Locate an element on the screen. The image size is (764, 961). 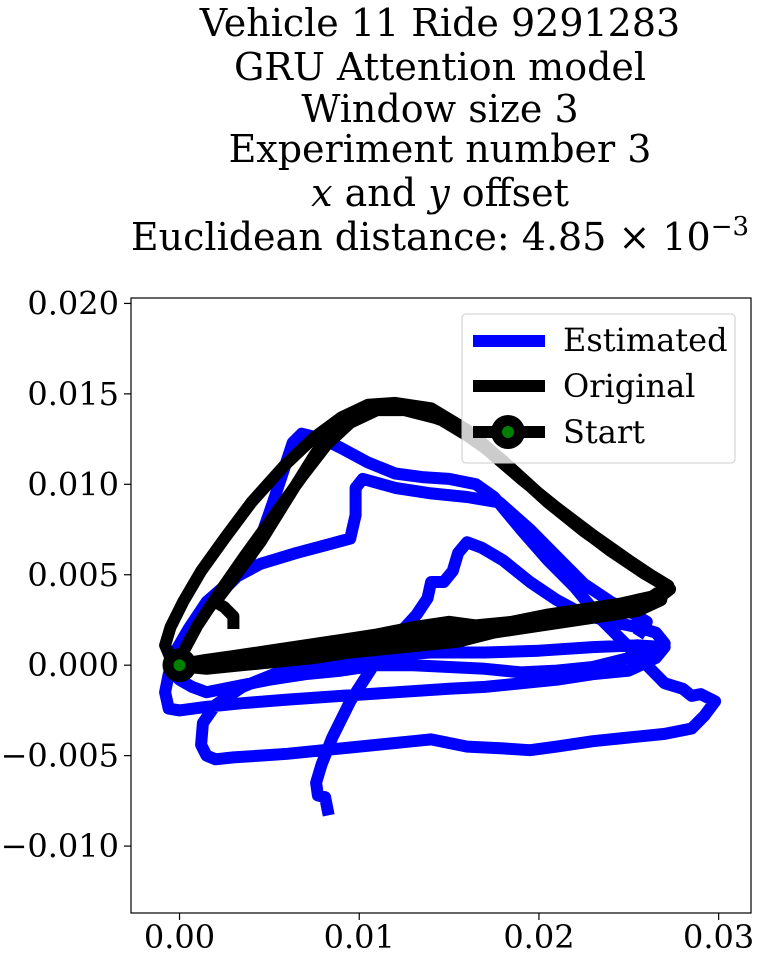
y-axis: 0.020 0.015 0.010 0.005 0.000 −0.005 −0.010 is located at coordinates (66, 574).